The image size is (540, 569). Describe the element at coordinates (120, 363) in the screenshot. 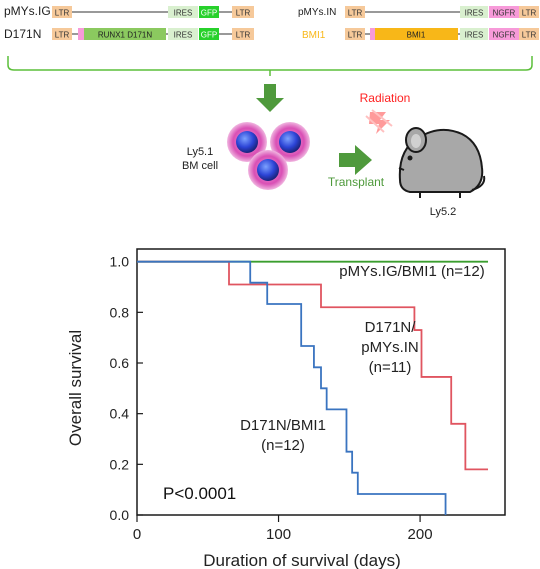

I see `y-tick-label: 0.6` at that location.